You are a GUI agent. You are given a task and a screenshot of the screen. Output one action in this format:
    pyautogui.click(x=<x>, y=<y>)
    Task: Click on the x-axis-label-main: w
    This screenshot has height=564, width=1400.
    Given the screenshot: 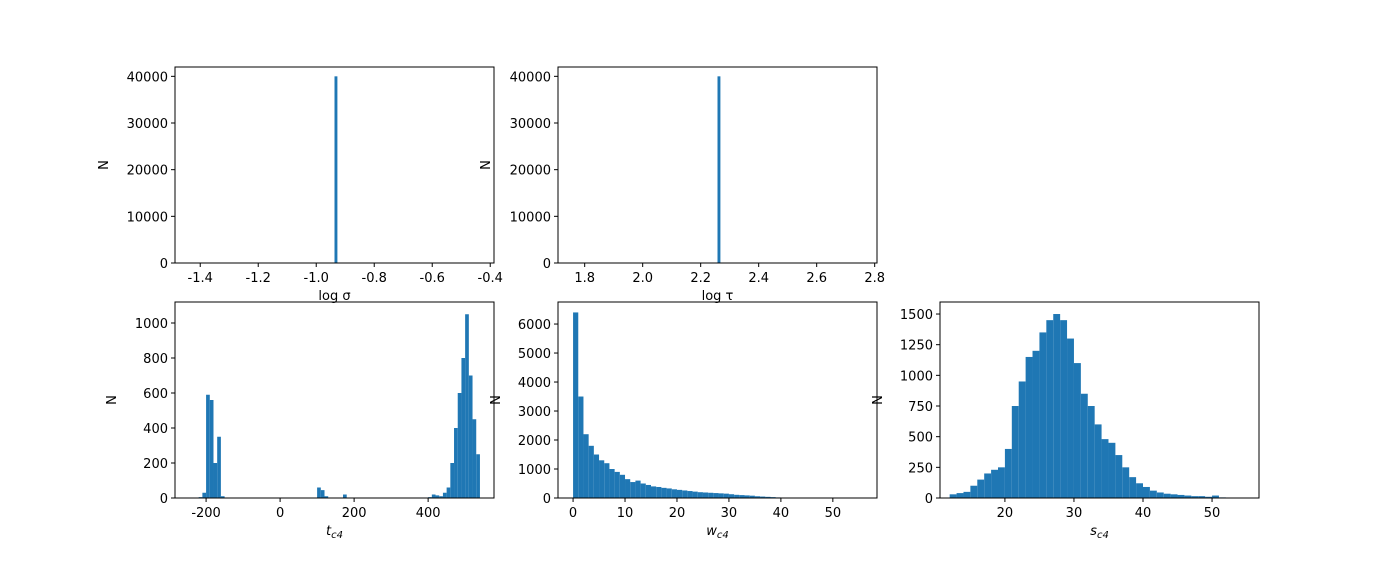 What is the action you would take?
    pyautogui.click(x=711, y=531)
    